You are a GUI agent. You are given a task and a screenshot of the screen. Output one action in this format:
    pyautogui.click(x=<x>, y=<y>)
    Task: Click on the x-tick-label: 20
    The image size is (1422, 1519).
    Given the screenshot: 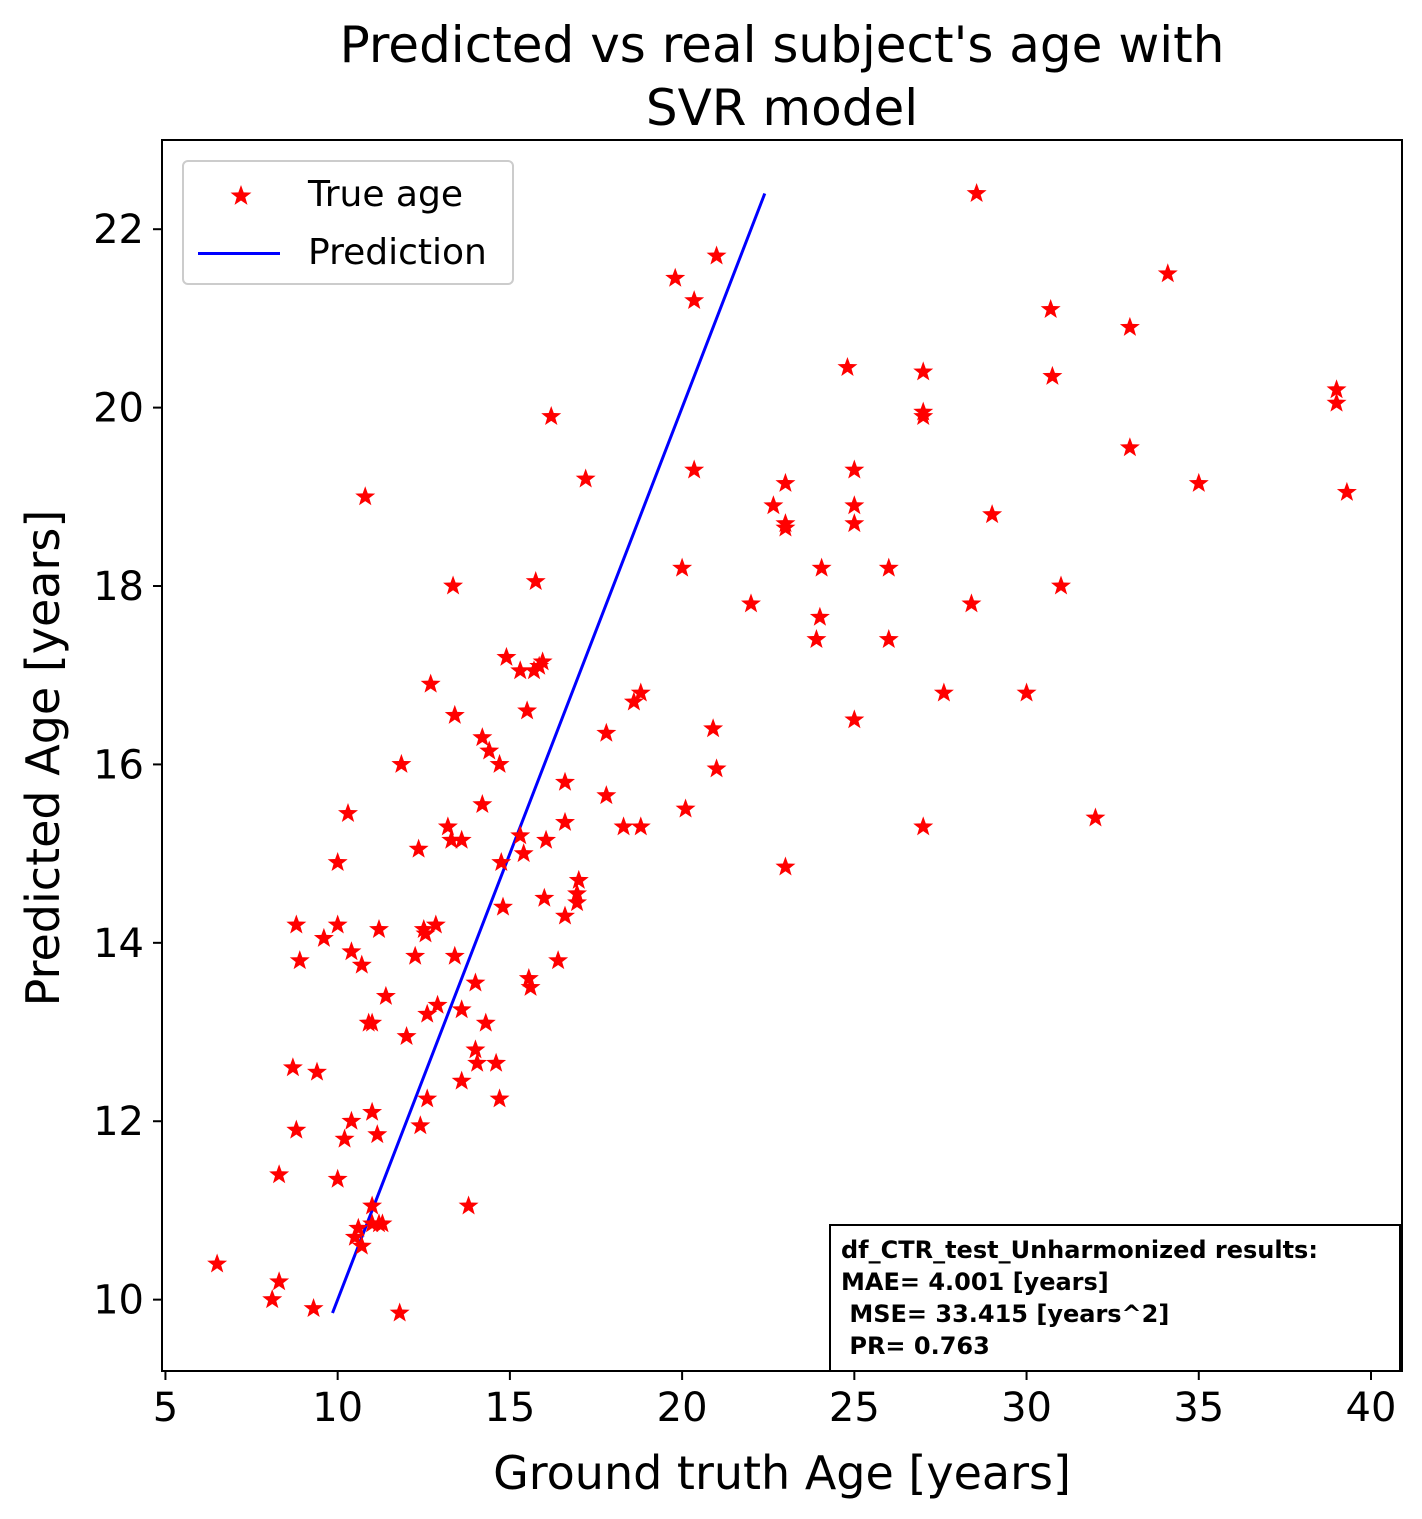 What is the action you would take?
    pyautogui.click(x=682, y=1408)
    